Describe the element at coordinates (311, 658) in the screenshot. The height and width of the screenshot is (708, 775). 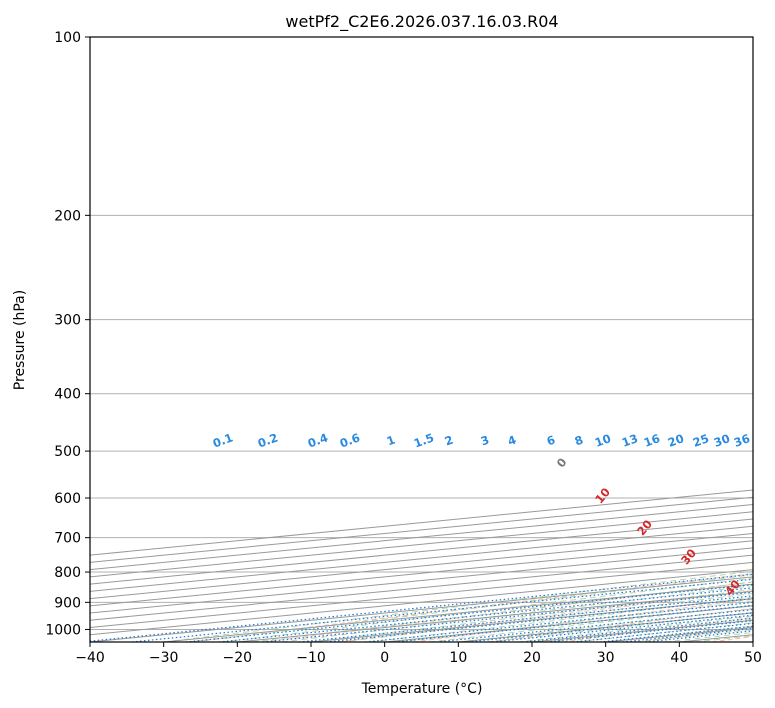
I see `x-tick-label: −10` at that location.